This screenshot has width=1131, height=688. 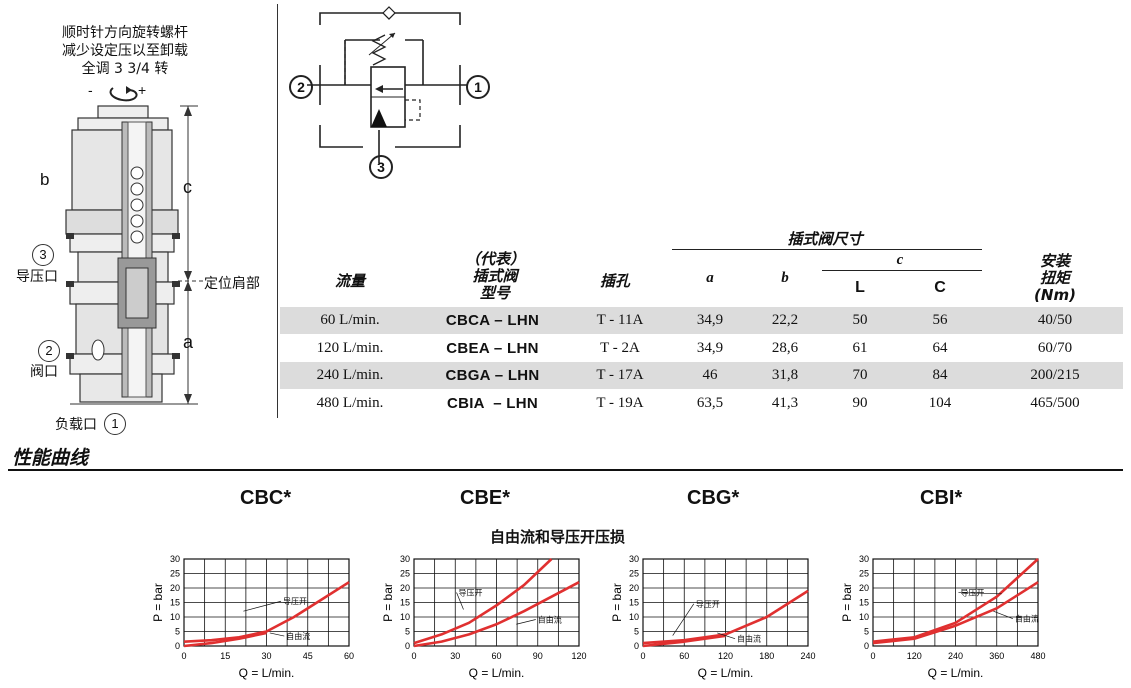 What do you see at coordinates (76, 425) in the screenshot?
I see `port1-label: 负载口` at bounding box center [76, 425].